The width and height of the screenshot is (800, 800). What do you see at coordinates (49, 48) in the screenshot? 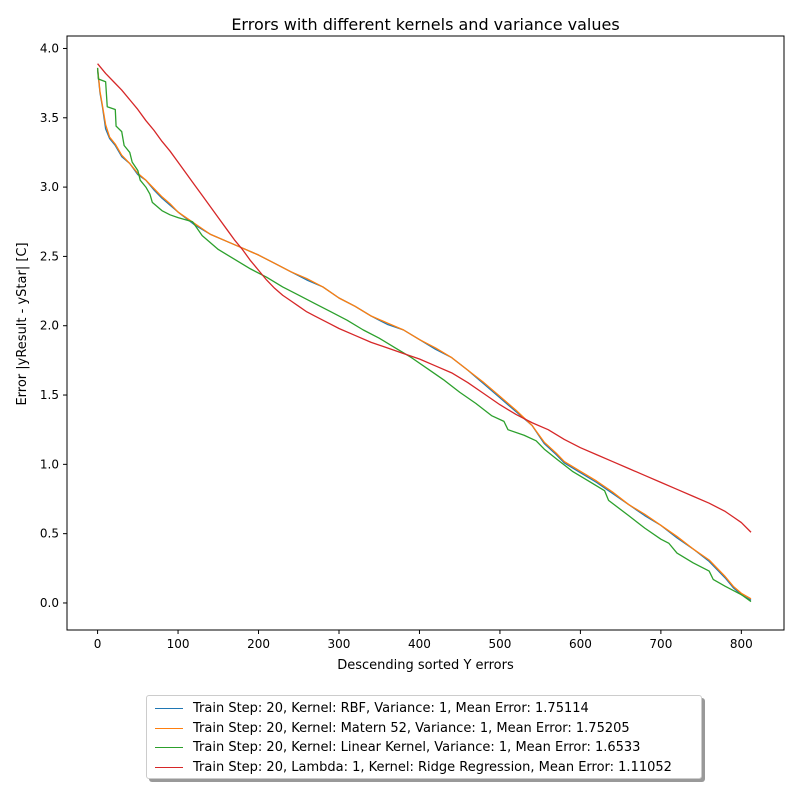
I see `y-tick-label: 4.0` at bounding box center [49, 48].